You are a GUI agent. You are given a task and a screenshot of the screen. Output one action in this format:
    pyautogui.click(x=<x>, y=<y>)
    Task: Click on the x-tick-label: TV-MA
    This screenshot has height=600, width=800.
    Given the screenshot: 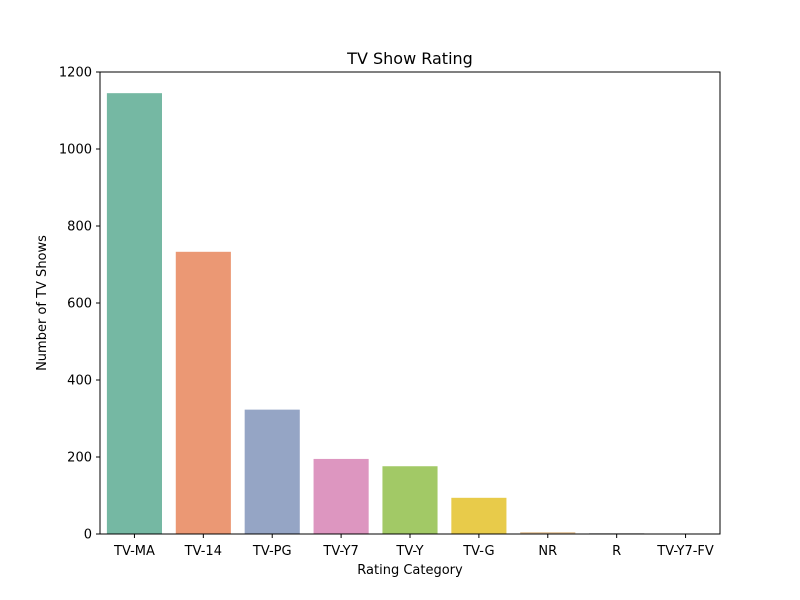 What is the action you would take?
    pyautogui.click(x=134, y=551)
    